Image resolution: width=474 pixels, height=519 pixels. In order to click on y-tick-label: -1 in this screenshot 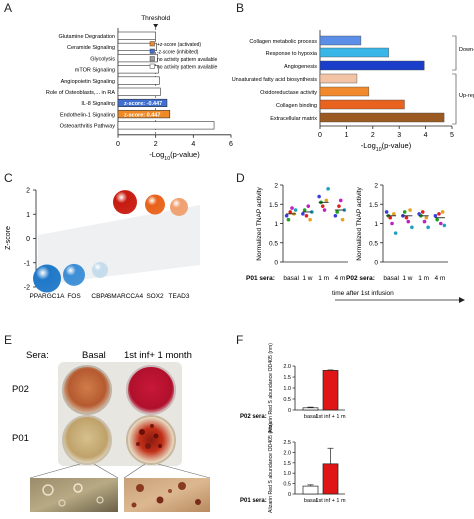, I will do `click(27, 263)`.